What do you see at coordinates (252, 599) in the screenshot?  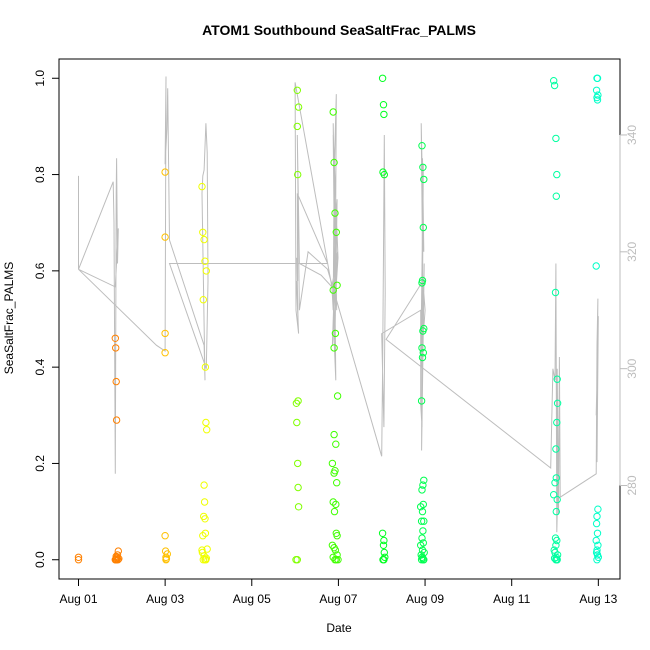 I see `x-tick-label: Aug 05` at bounding box center [252, 599].